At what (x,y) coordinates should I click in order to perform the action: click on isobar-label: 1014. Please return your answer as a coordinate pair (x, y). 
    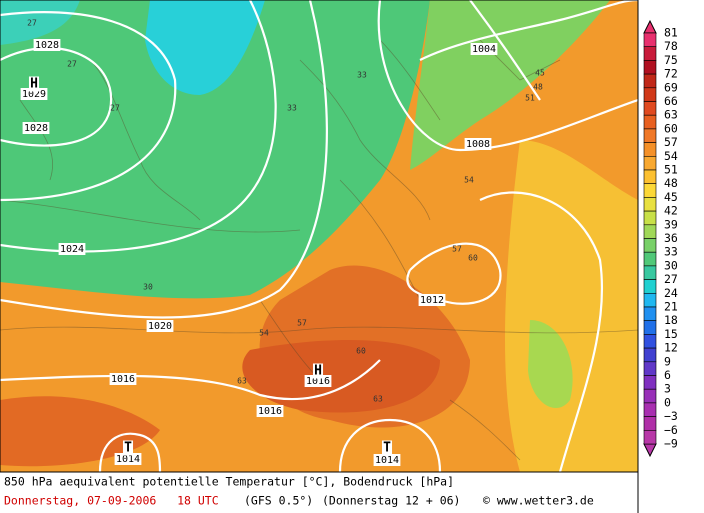
    Looking at the image, I should click on (387, 460).